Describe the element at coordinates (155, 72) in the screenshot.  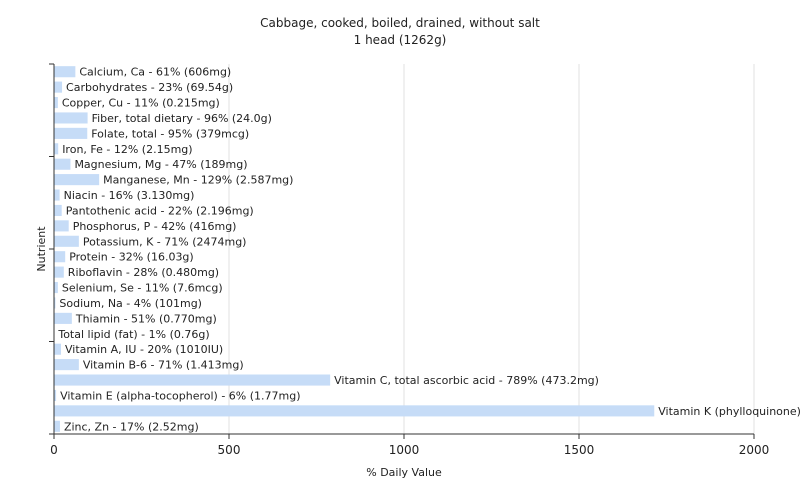
I see `bar-label: Calcium, Ca - 61% (606mg)` at that location.